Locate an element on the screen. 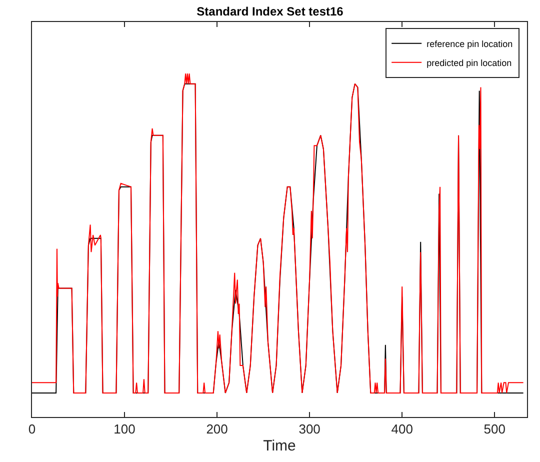 The height and width of the screenshot is (462, 540). x-tick-label: 200 is located at coordinates (217, 429).